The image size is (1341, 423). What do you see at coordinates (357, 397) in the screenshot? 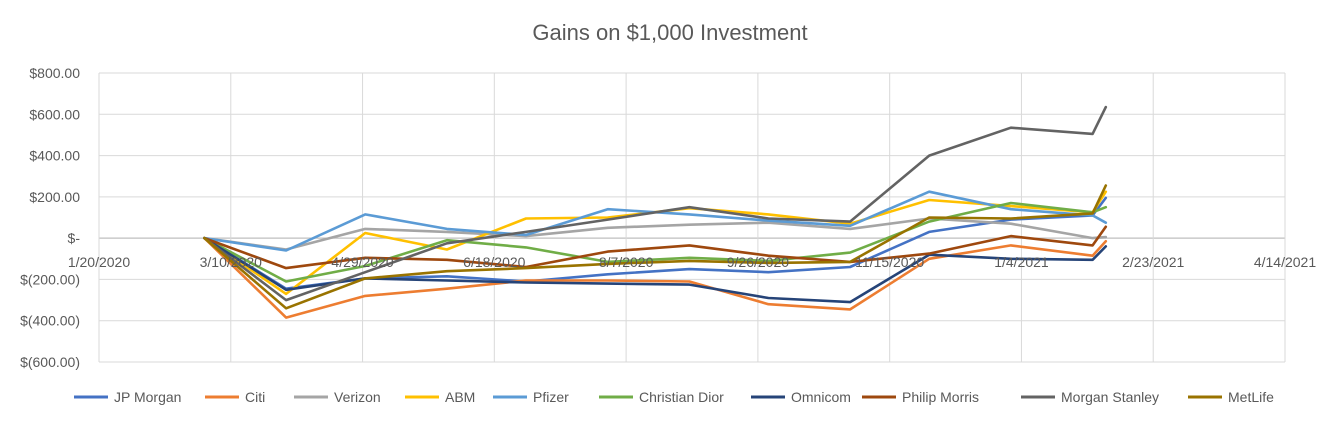
I see `legend-label: Verizon` at bounding box center [357, 397].